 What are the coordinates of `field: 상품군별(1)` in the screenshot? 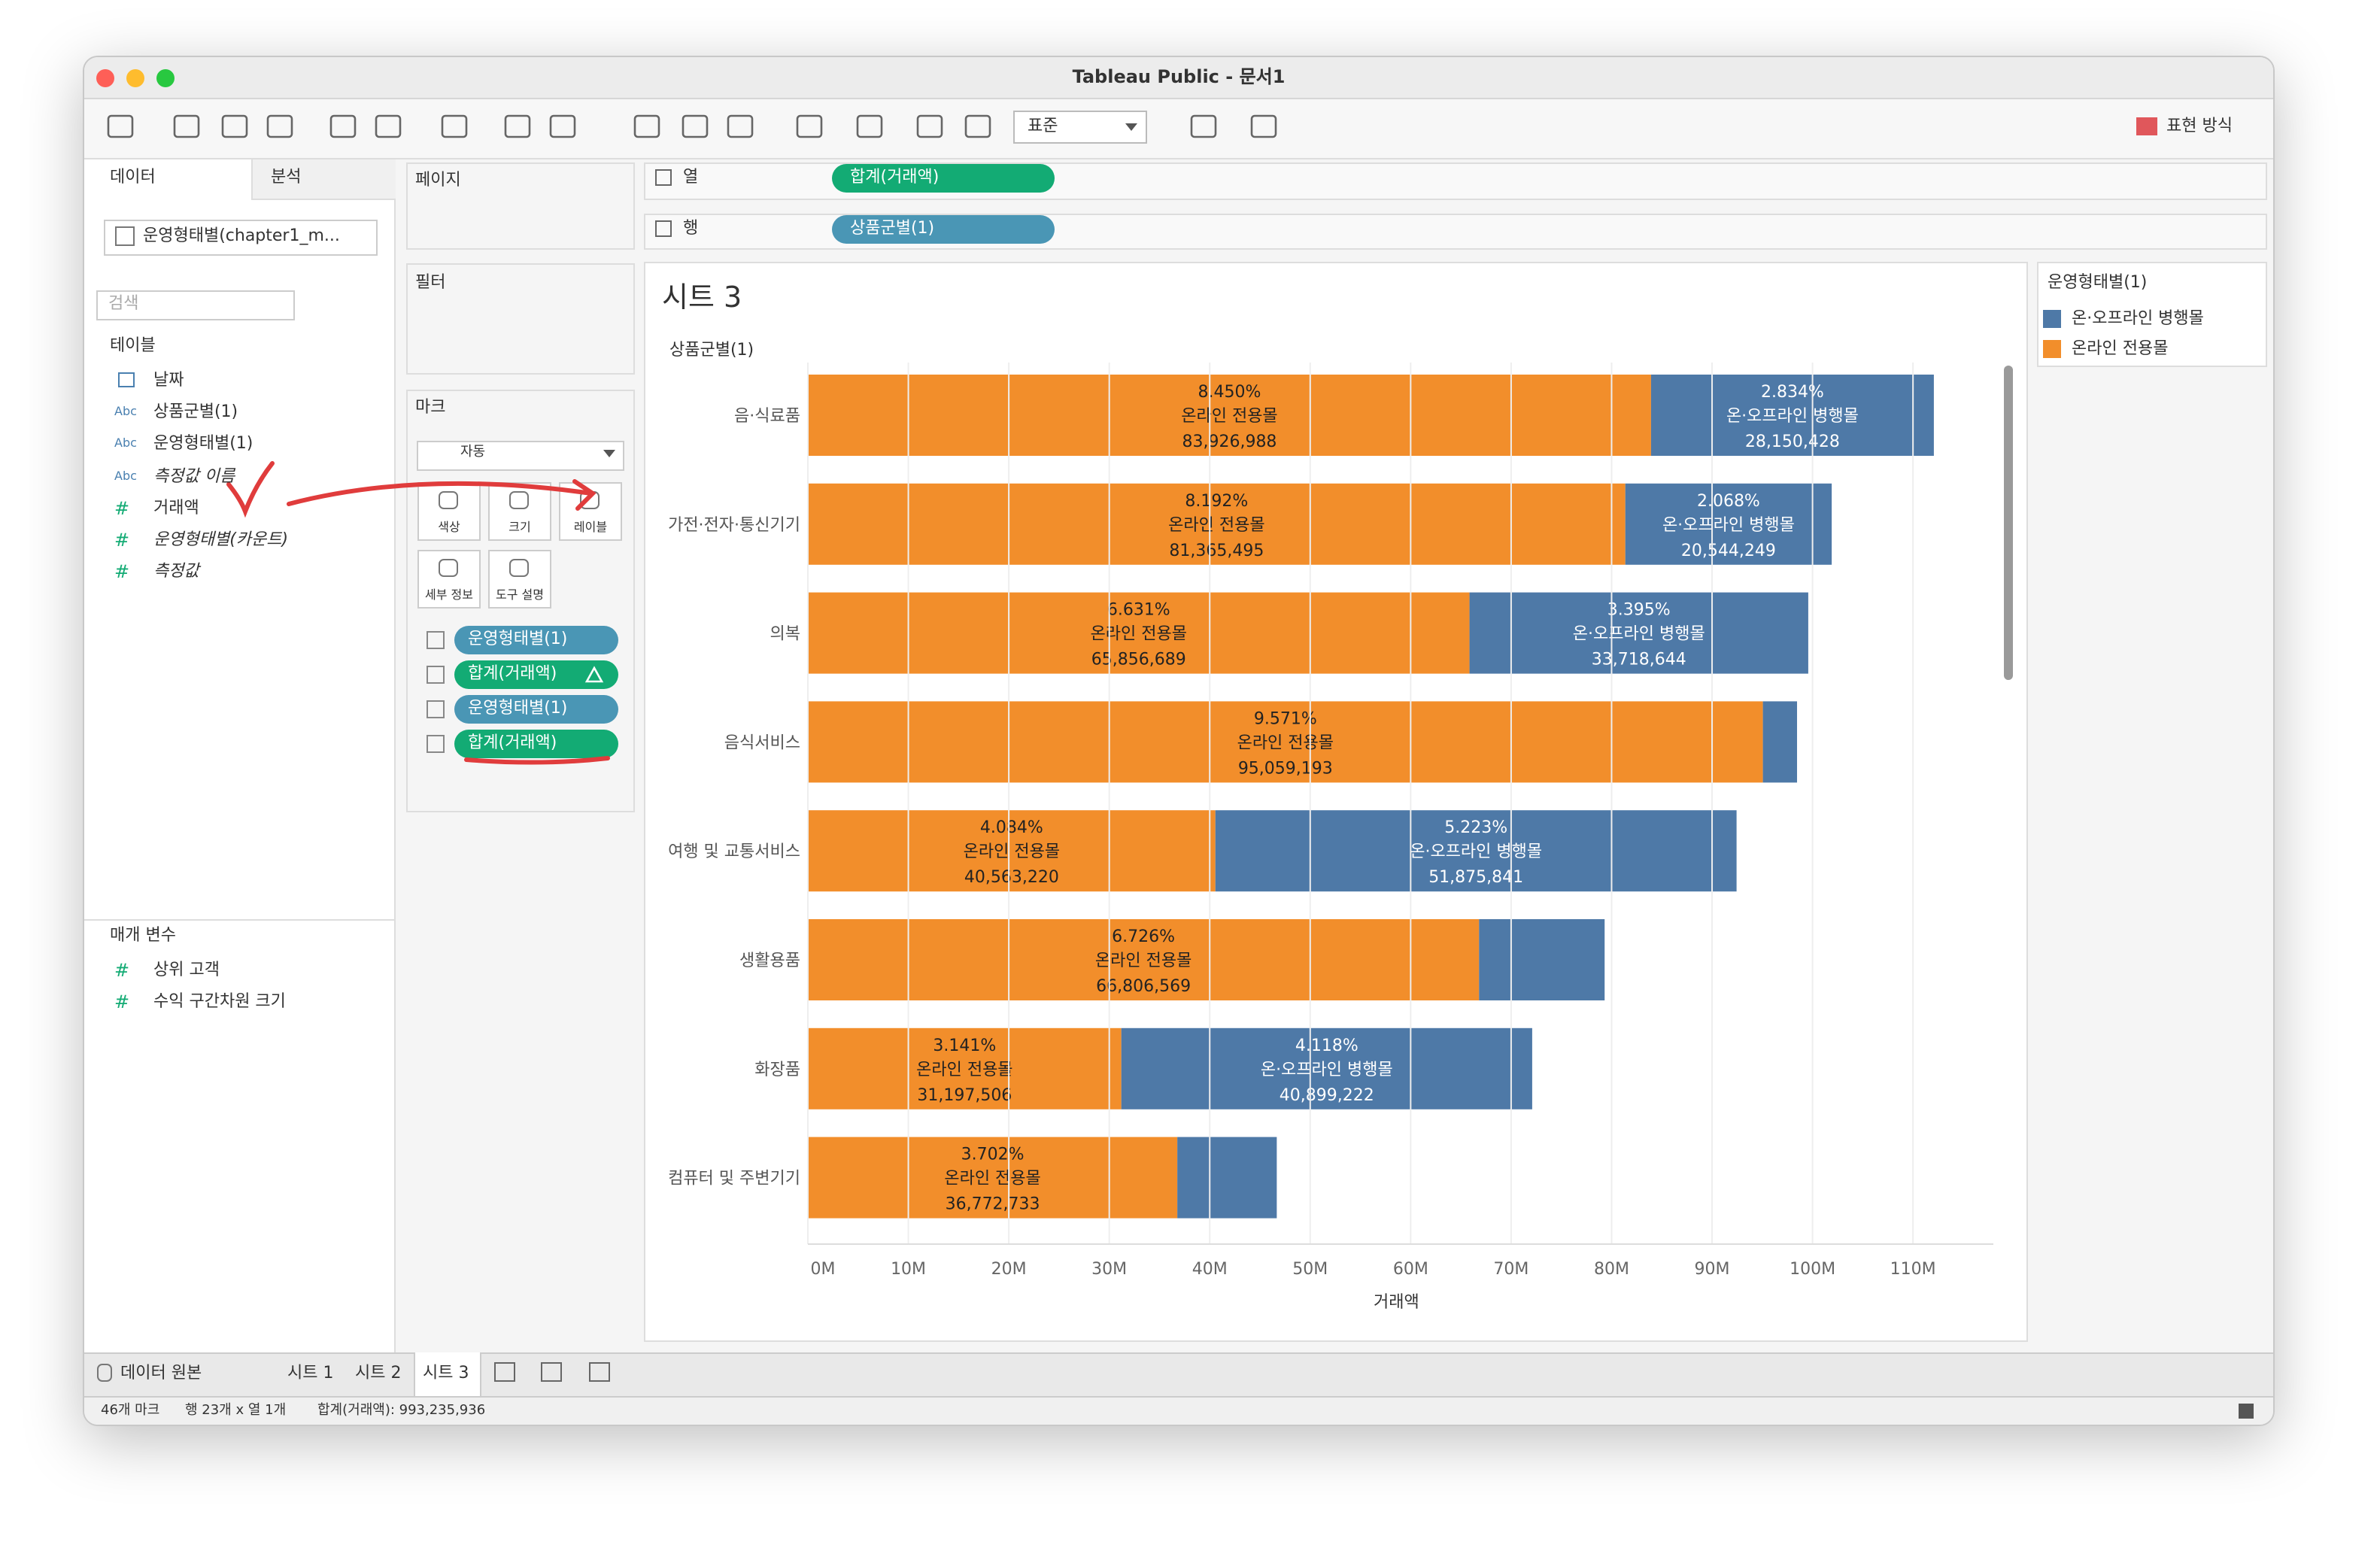 It's located at (195, 412).